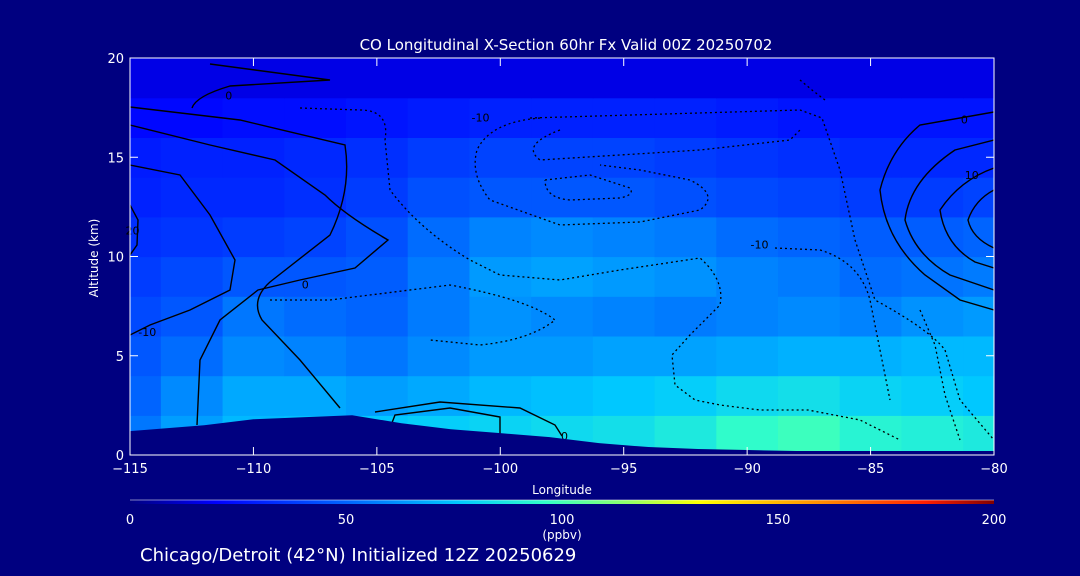  What do you see at coordinates (377, 469) in the screenshot?
I see `x-tick-label: −105` at bounding box center [377, 469].